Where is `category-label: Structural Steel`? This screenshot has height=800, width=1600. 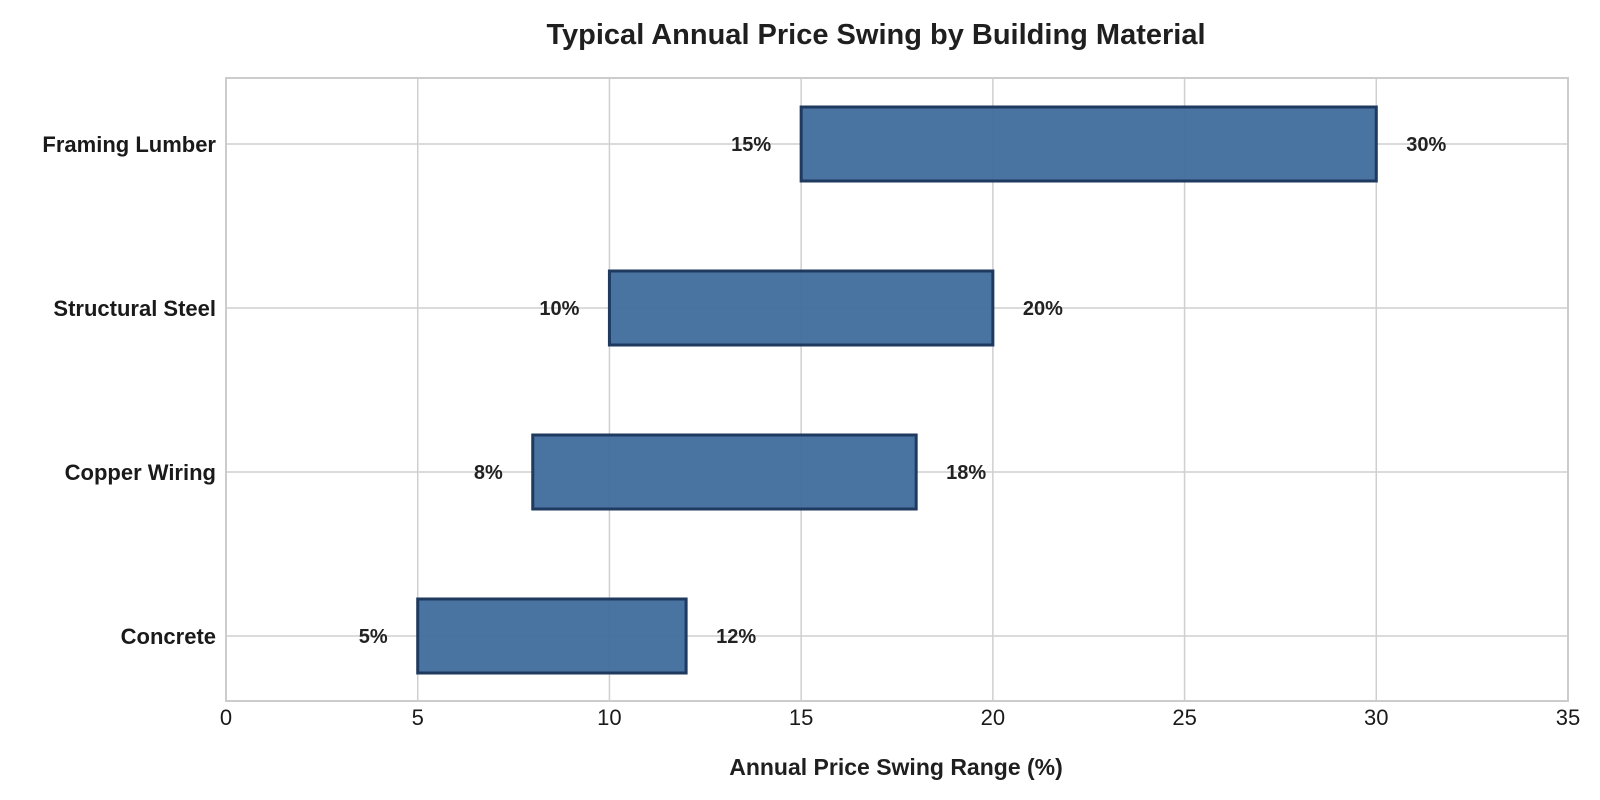 category-label: Structural Steel is located at coordinates (134, 308).